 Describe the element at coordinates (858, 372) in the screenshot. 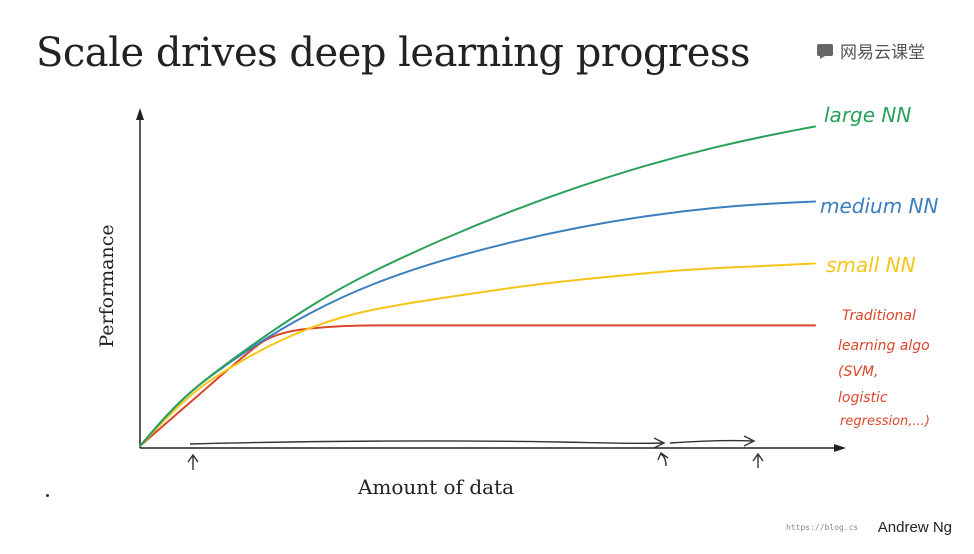

I see `label-trad-line-3: (SVM,` at that location.